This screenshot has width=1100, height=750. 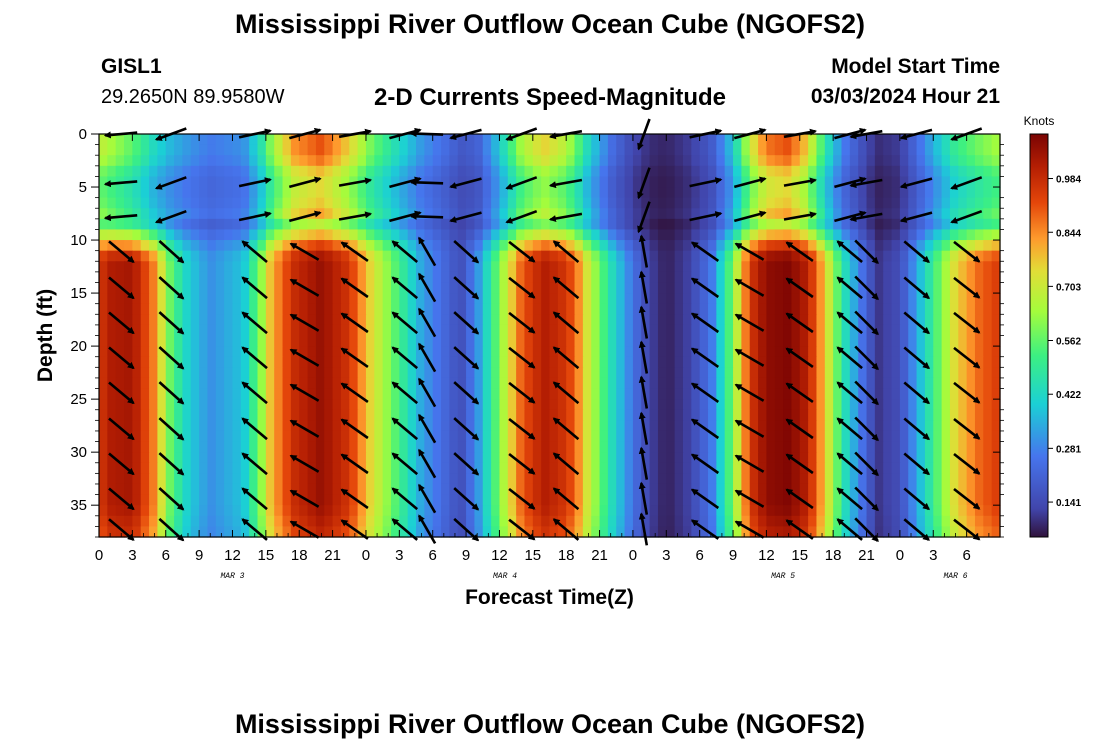 I want to click on current-vector-arrow, so click(x=749, y=322).